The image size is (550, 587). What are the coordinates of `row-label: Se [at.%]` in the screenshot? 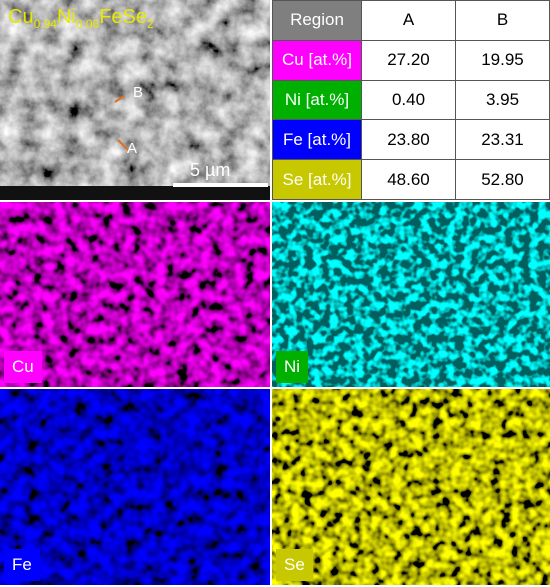 It's located at (317, 179).